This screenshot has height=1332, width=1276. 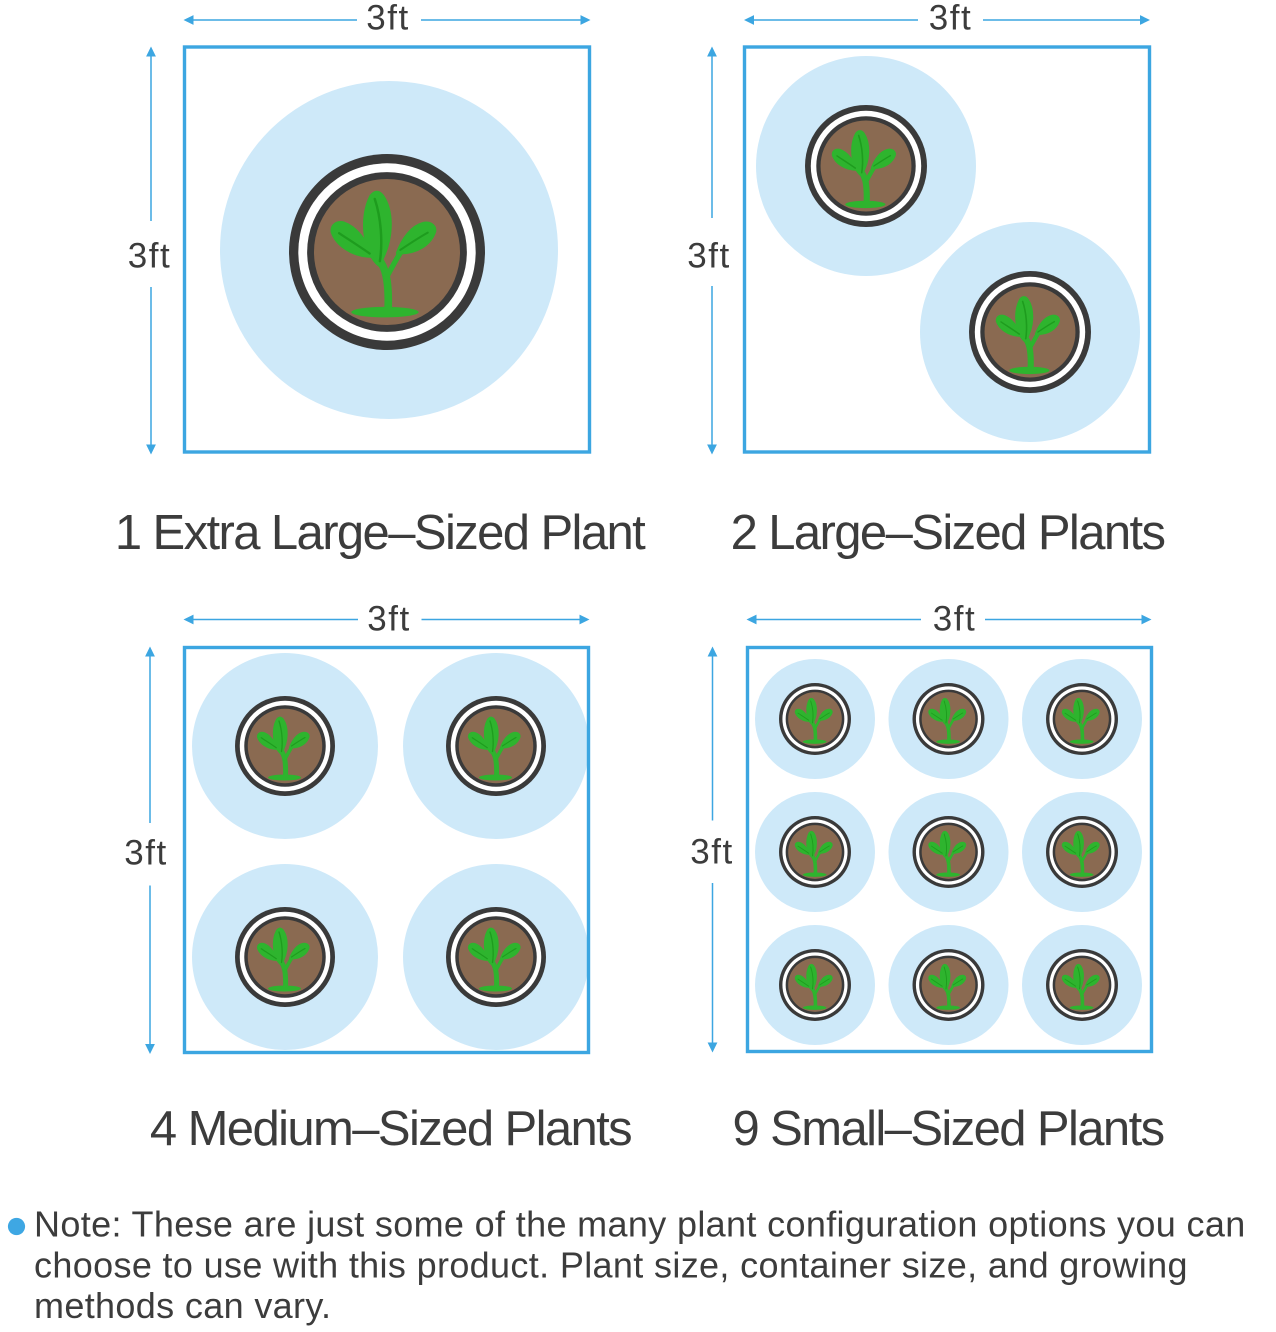 I want to click on svg-text: 9 Small–Sized Plants, so click(x=947, y=1129).